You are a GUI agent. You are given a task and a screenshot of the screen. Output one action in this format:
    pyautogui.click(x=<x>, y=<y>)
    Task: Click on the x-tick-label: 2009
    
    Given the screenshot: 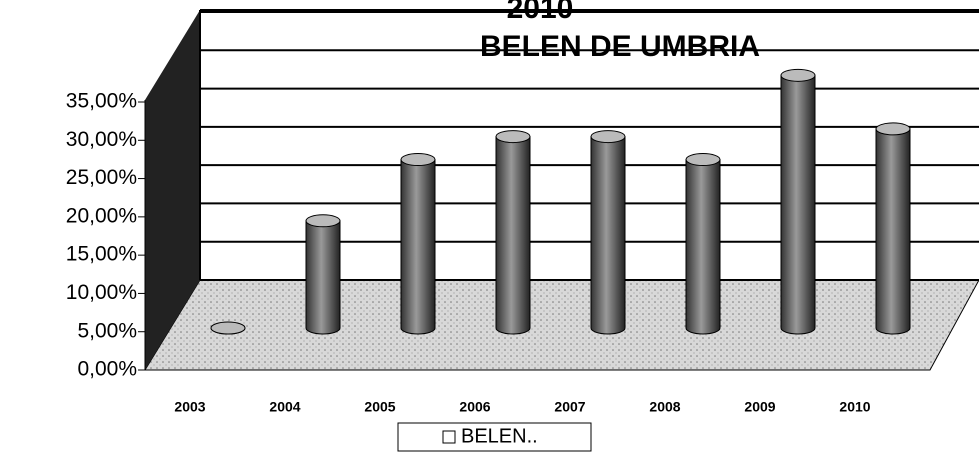 What is the action you would take?
    pyautogui.click(x=759, y=407)
    